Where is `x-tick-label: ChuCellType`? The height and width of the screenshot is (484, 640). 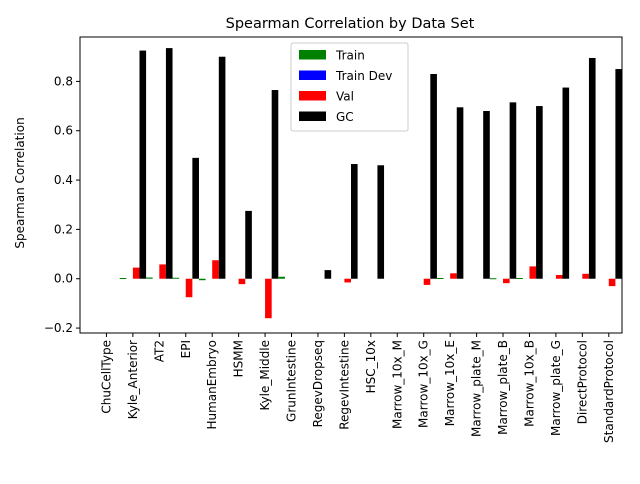 x-tick-label: ChuCellType is located at coordinates (106, 377).